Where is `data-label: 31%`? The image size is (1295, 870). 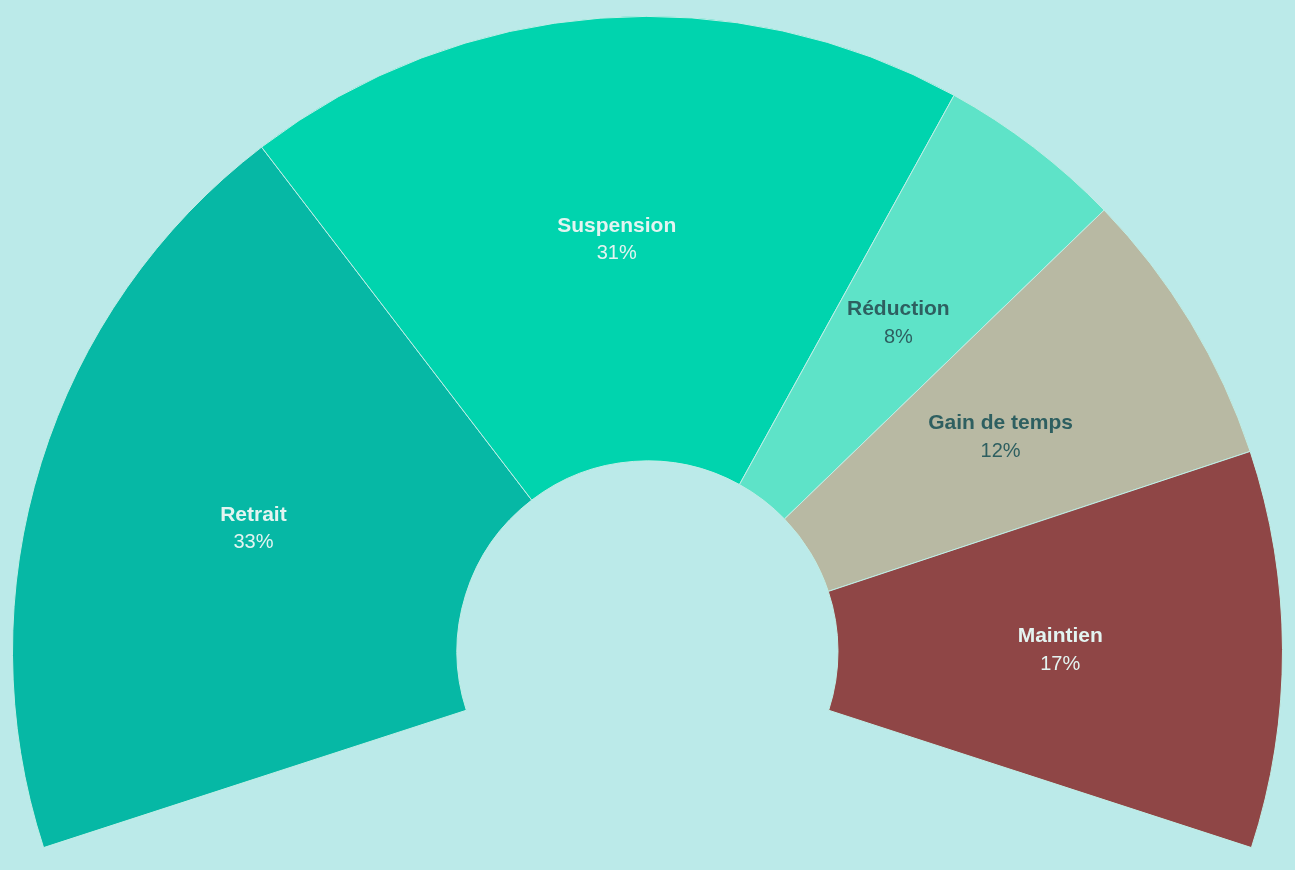
data-label: 31% is located at coordinates (616, 252).